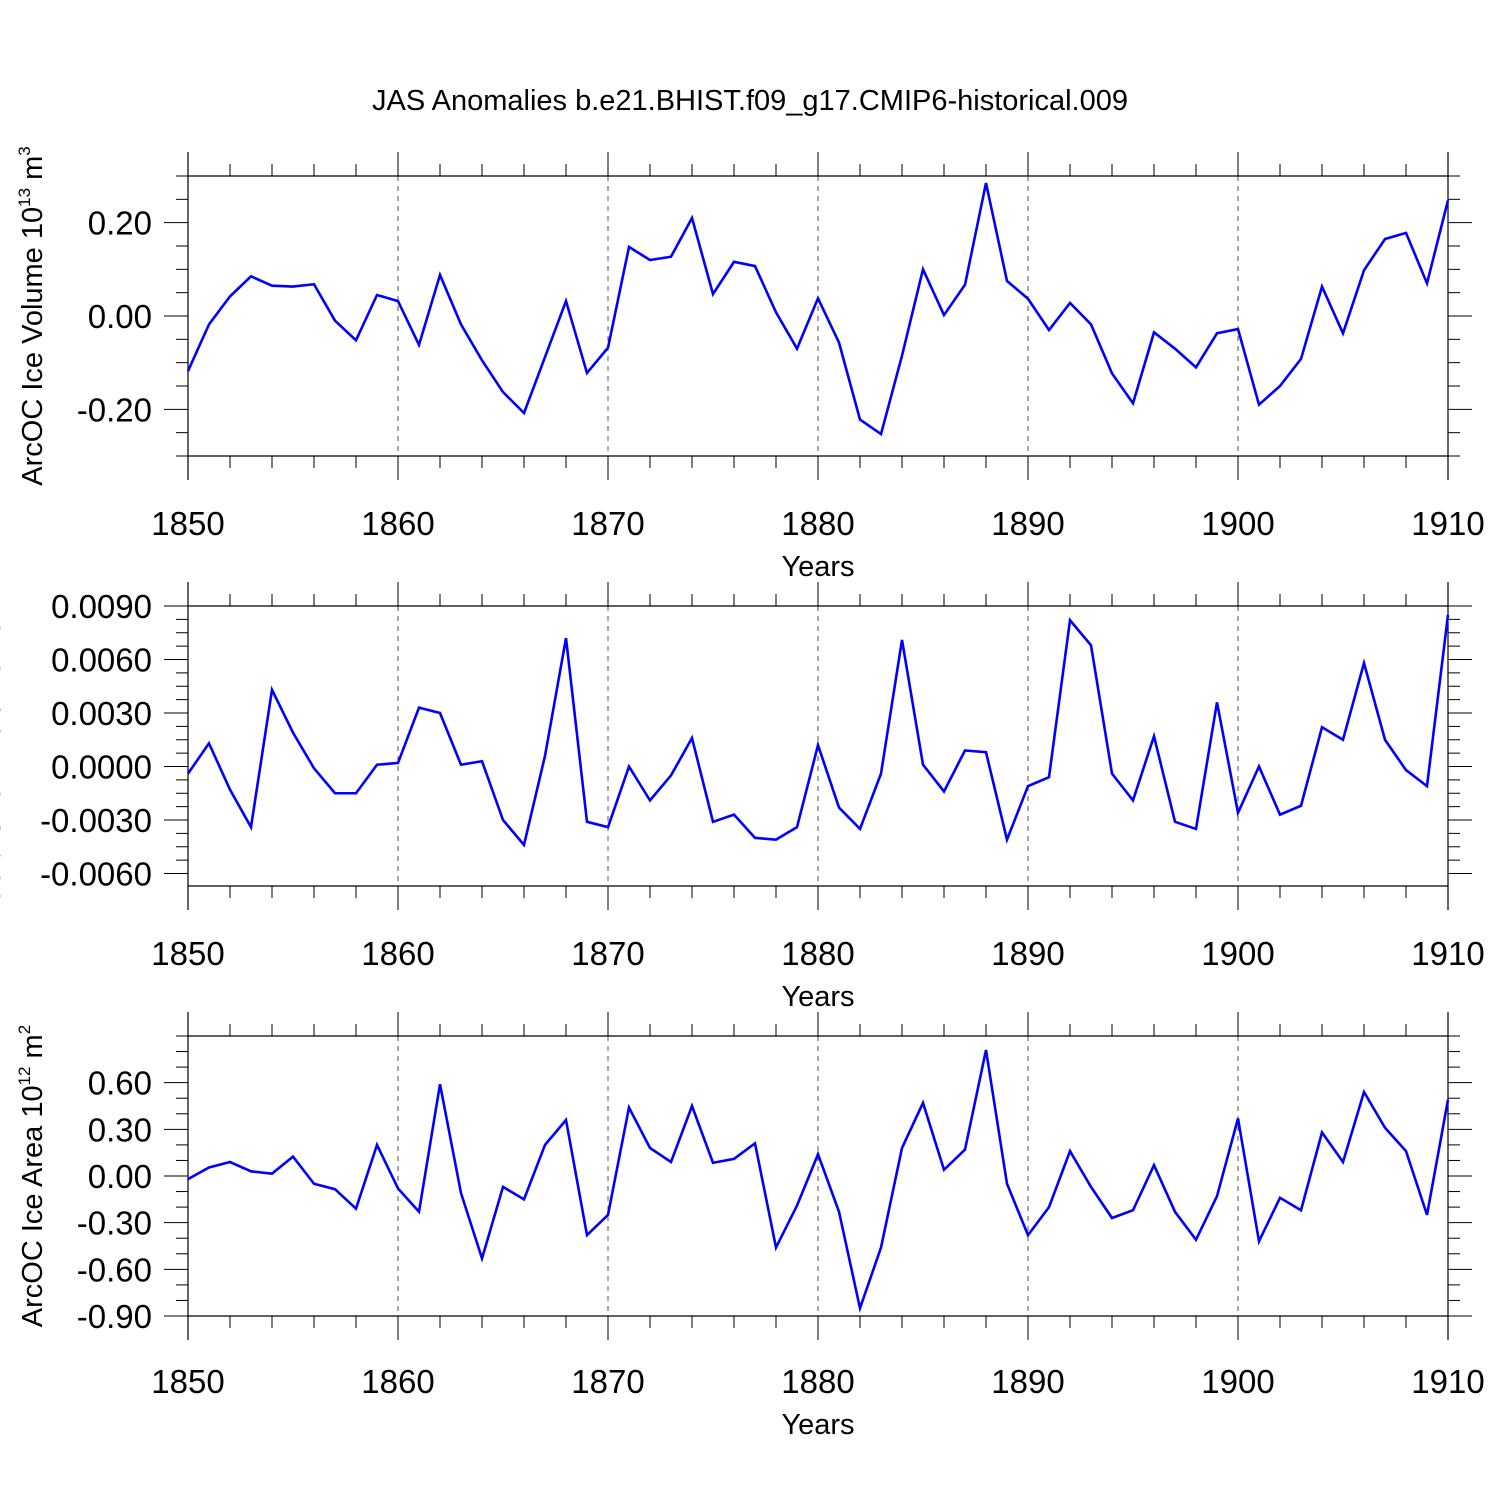  I want to click on y-axis-label-exponent: 13, so click(24, 197).